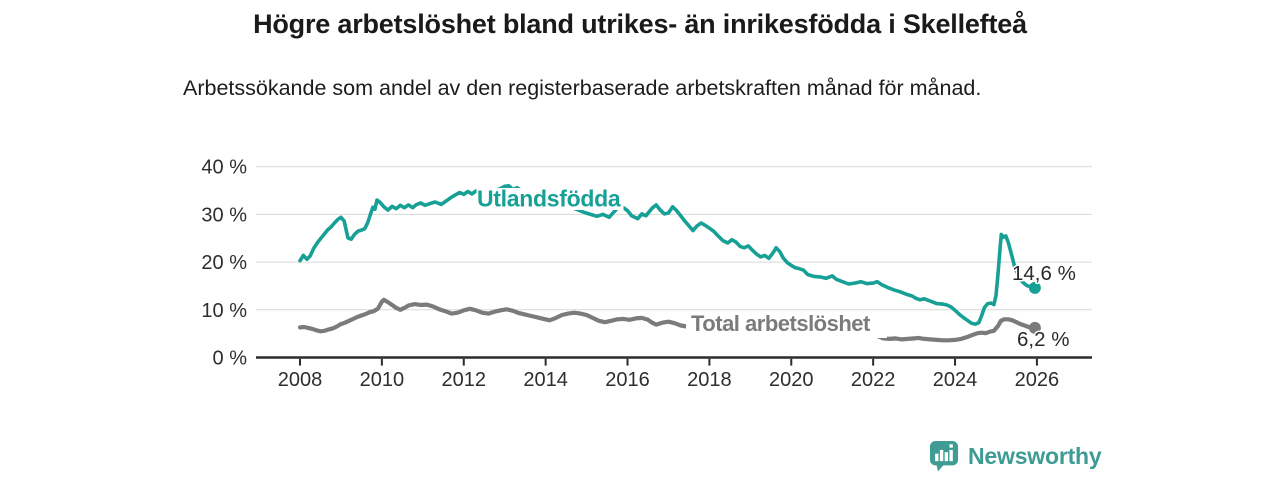 The height and width of the screenshot is (480, 1280). What do you see at coordinates (709, 380) in the screenshot?
I see `x-axis-tick-label: 2018` at bounding box center [709, 380].